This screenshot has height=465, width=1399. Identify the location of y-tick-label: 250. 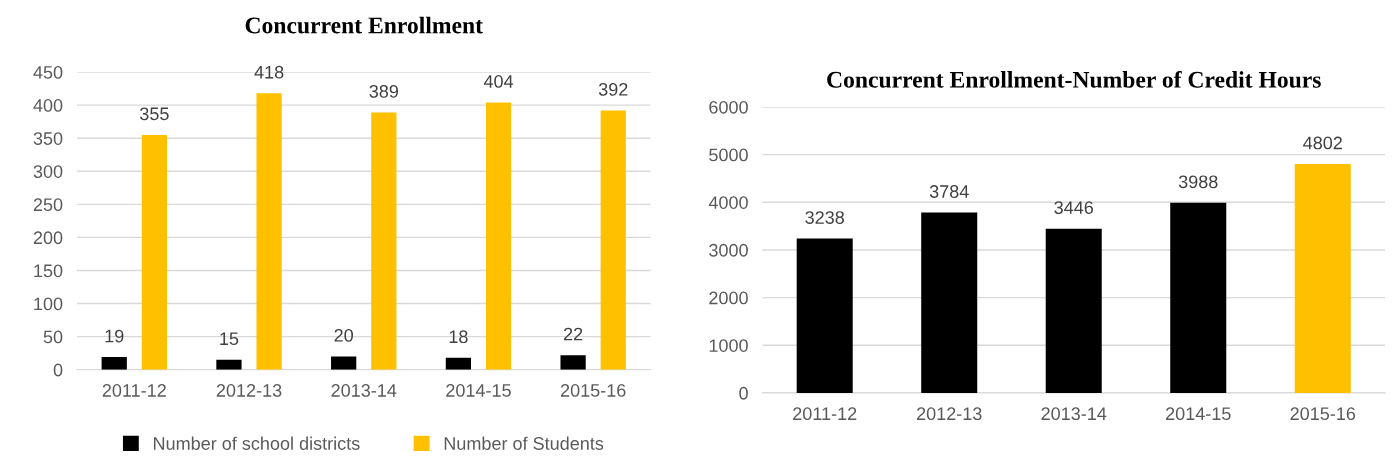
(48, 205).